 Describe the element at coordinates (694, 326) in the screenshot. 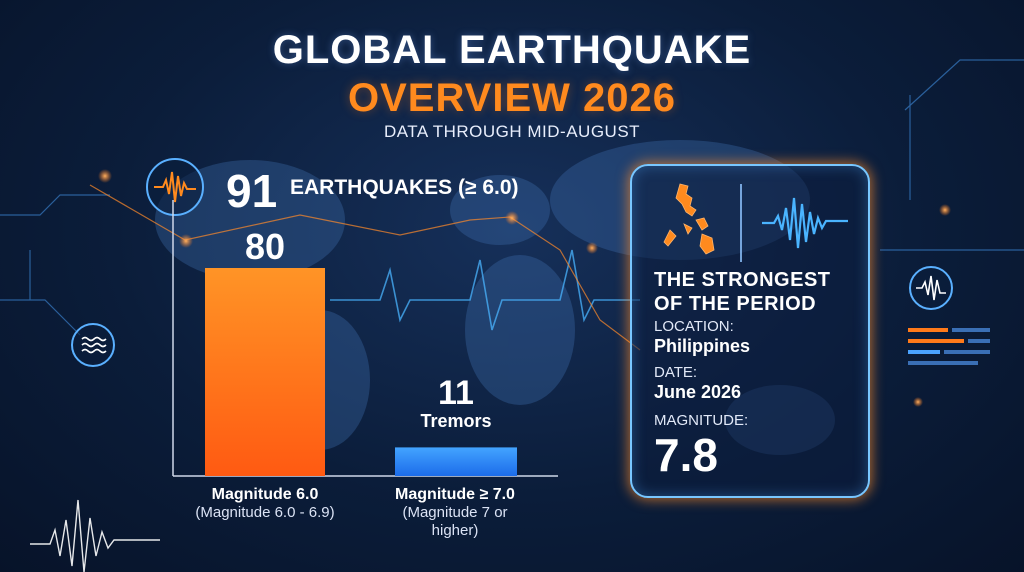

I see `location-label: LOCATION:` at that location.